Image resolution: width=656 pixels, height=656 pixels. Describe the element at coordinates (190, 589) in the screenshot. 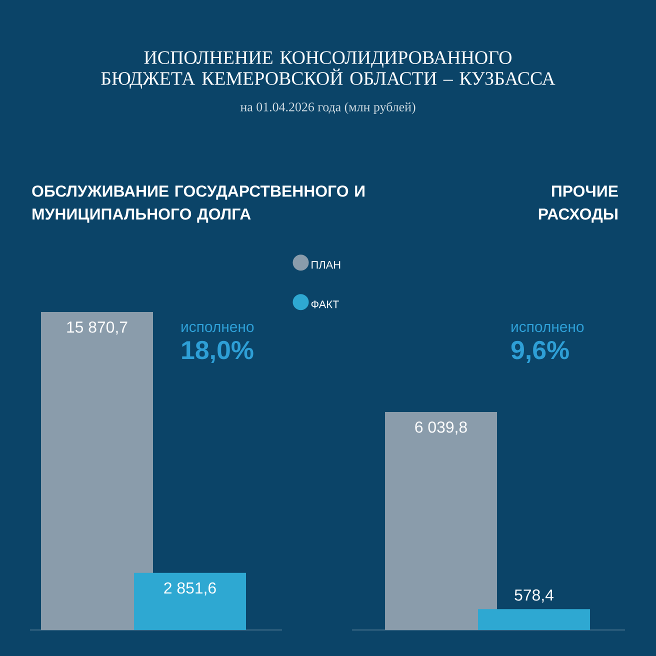

I see `data-label: 2 851,6` at that location.